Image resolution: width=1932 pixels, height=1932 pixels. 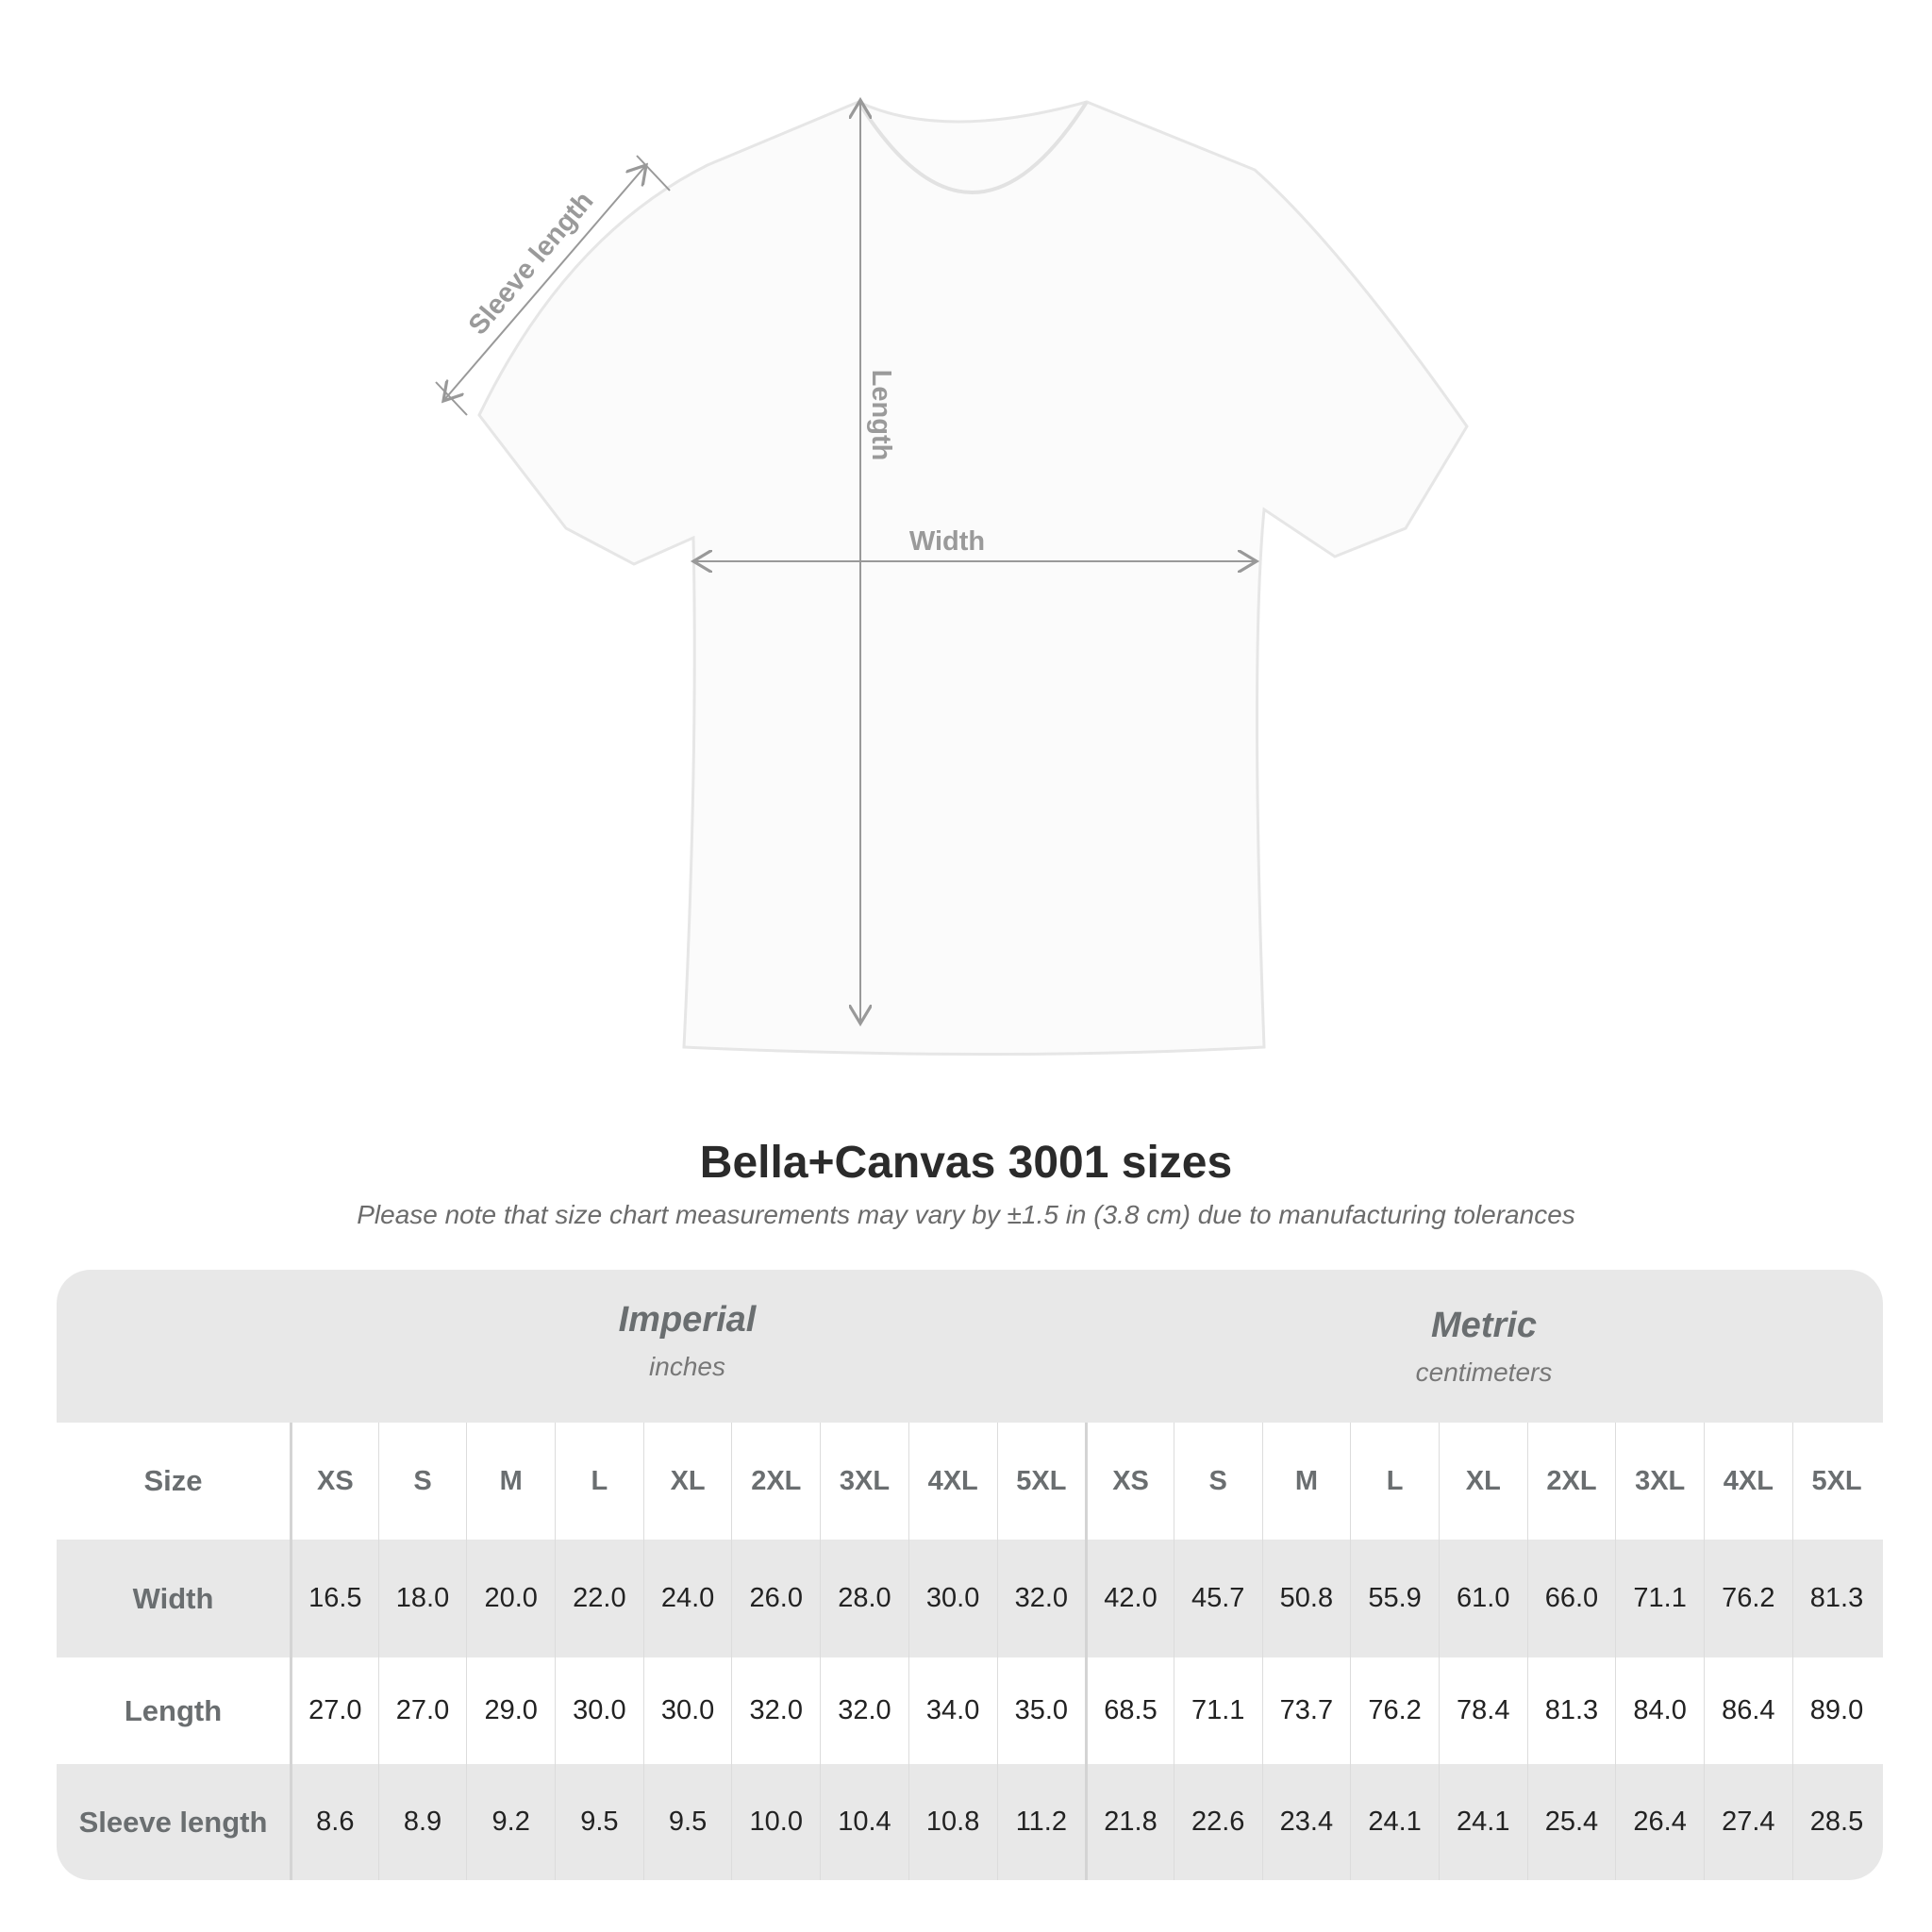 What do you see at coordinates (1484, 1372) in the screenshot?
I see `metric-unit: centimeters` at bounding box center [1484, 1372].